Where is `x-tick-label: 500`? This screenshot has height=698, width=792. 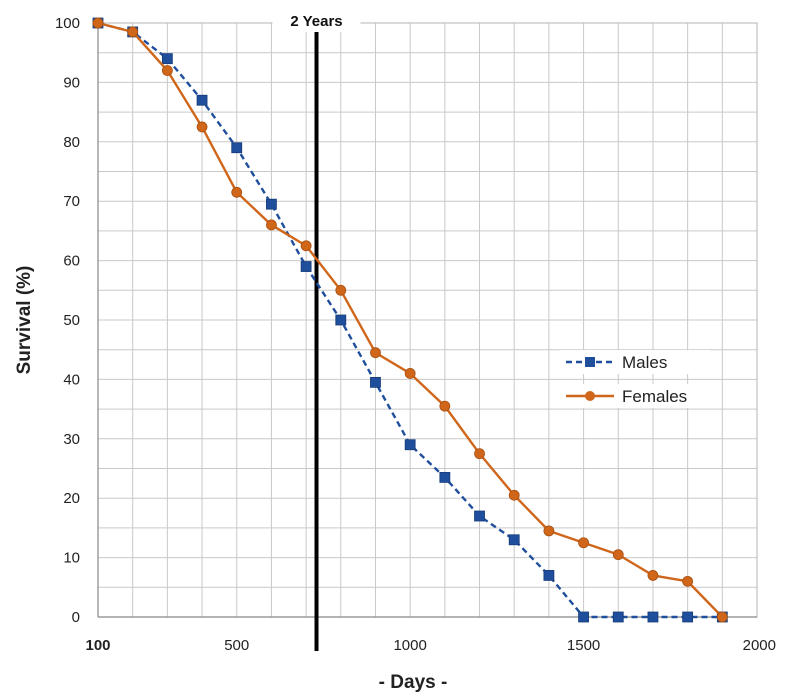
x-tick-label: 500 is located at coordinates (236, 645).